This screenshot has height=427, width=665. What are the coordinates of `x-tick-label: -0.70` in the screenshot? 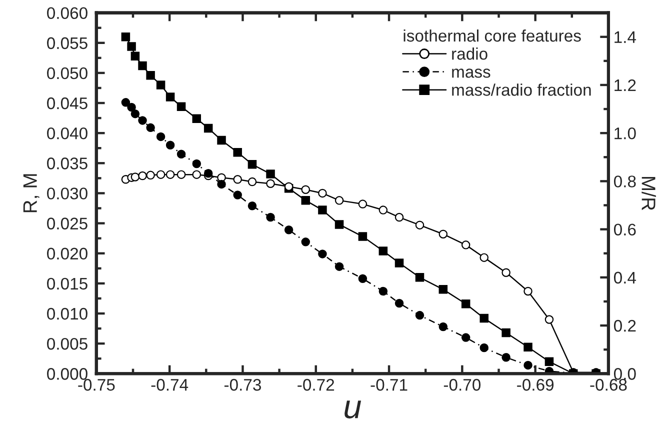 It's located at (462, 384).